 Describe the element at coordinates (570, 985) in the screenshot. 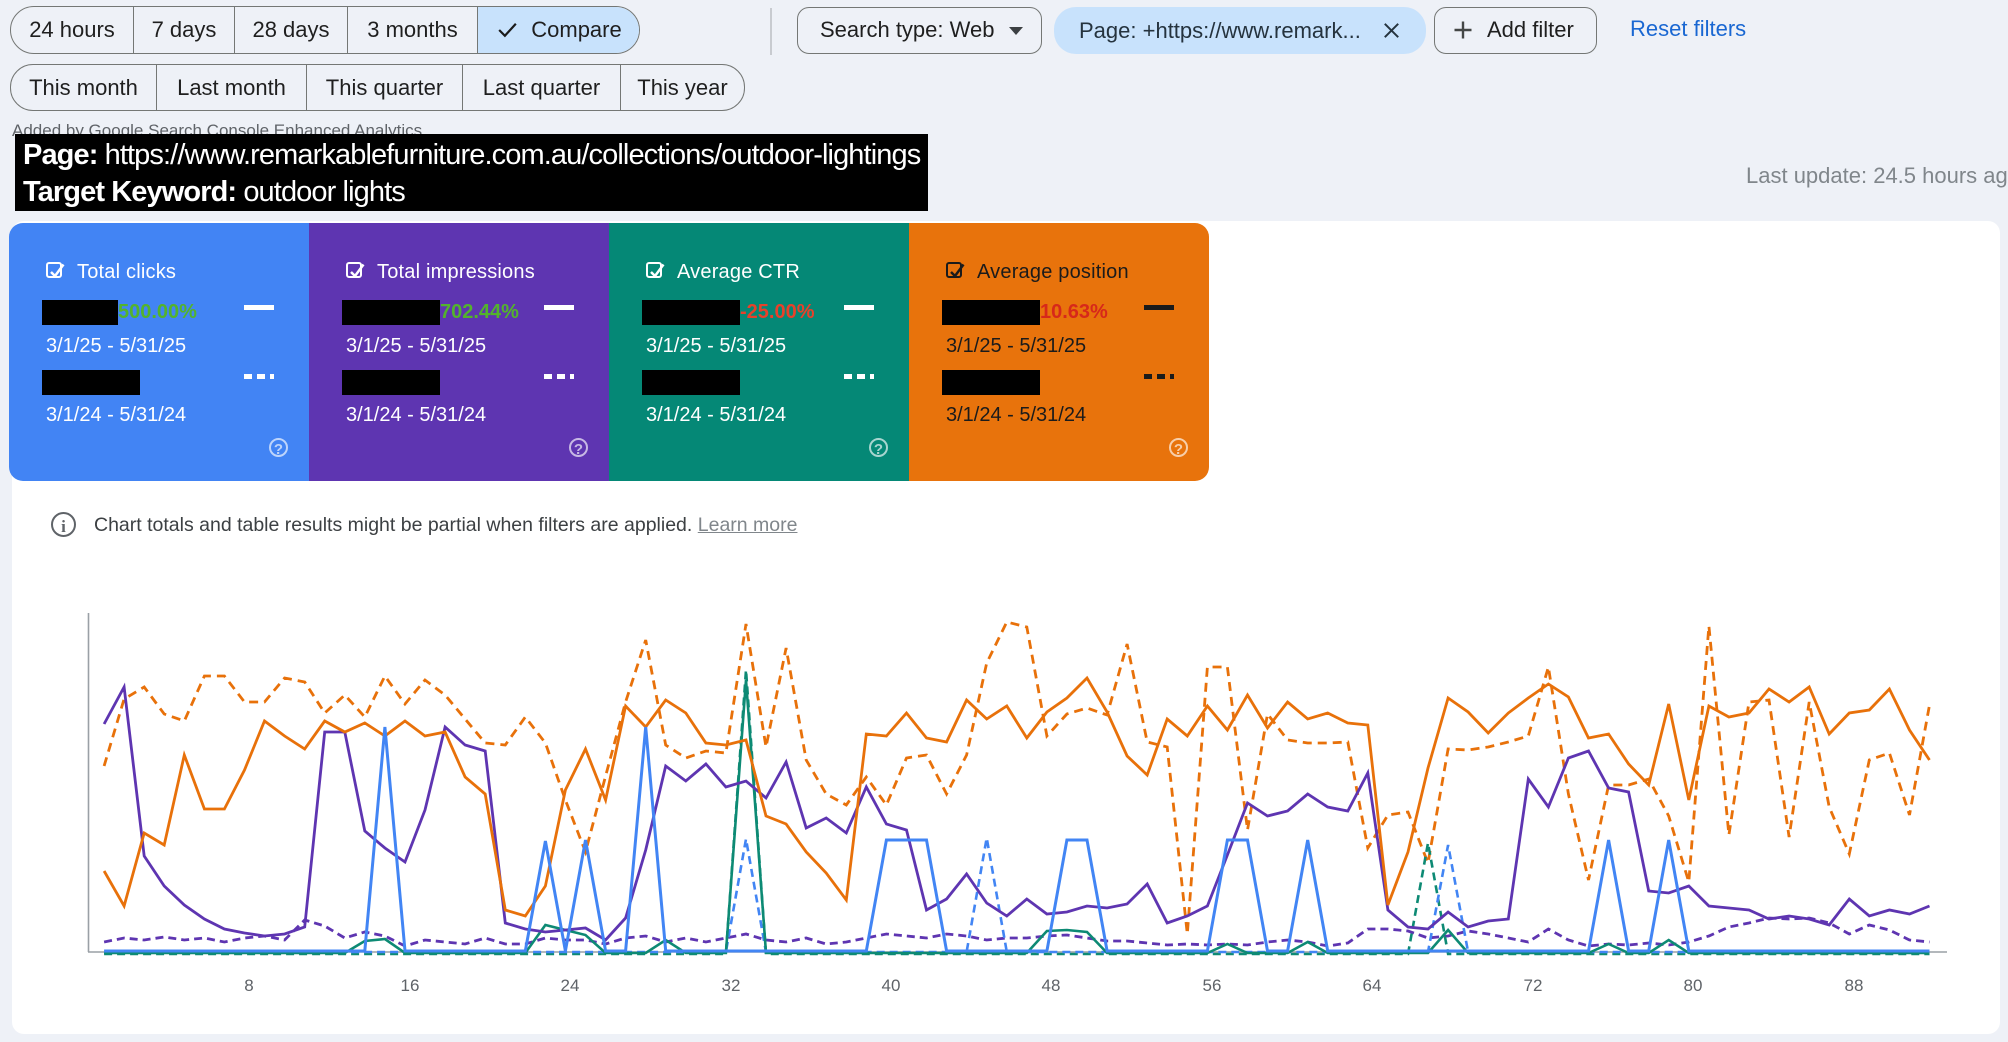

I see `svg-text: 24` at that location.